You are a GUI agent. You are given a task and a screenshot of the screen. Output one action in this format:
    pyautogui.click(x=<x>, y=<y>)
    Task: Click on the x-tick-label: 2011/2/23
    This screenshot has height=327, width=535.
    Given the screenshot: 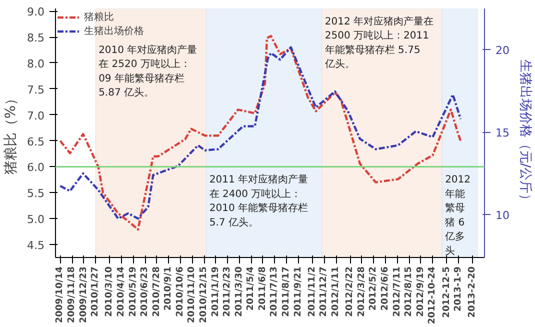 What is the action you would take?
    pyautogui.click(x=227, y=291)
    